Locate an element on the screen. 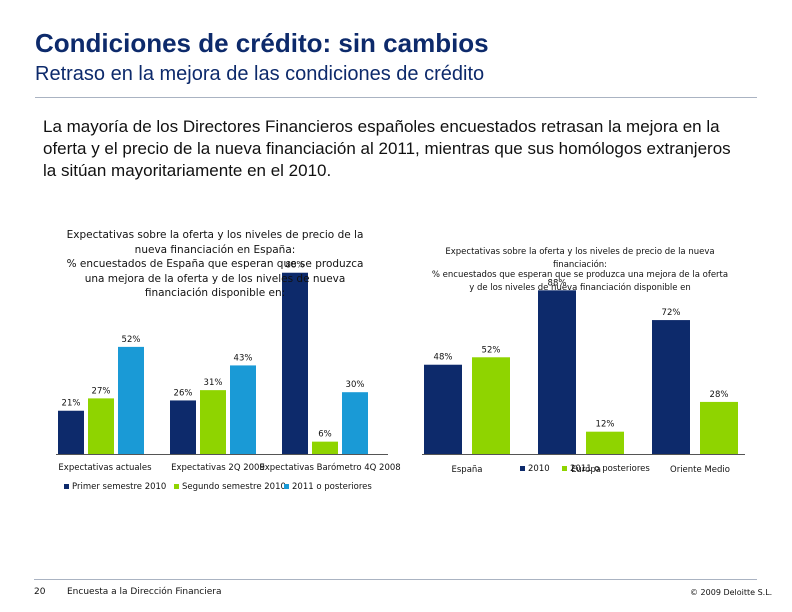 The image size is (792, 612). chart2-legend-label: 2010 is located at coordinates (539, 469).